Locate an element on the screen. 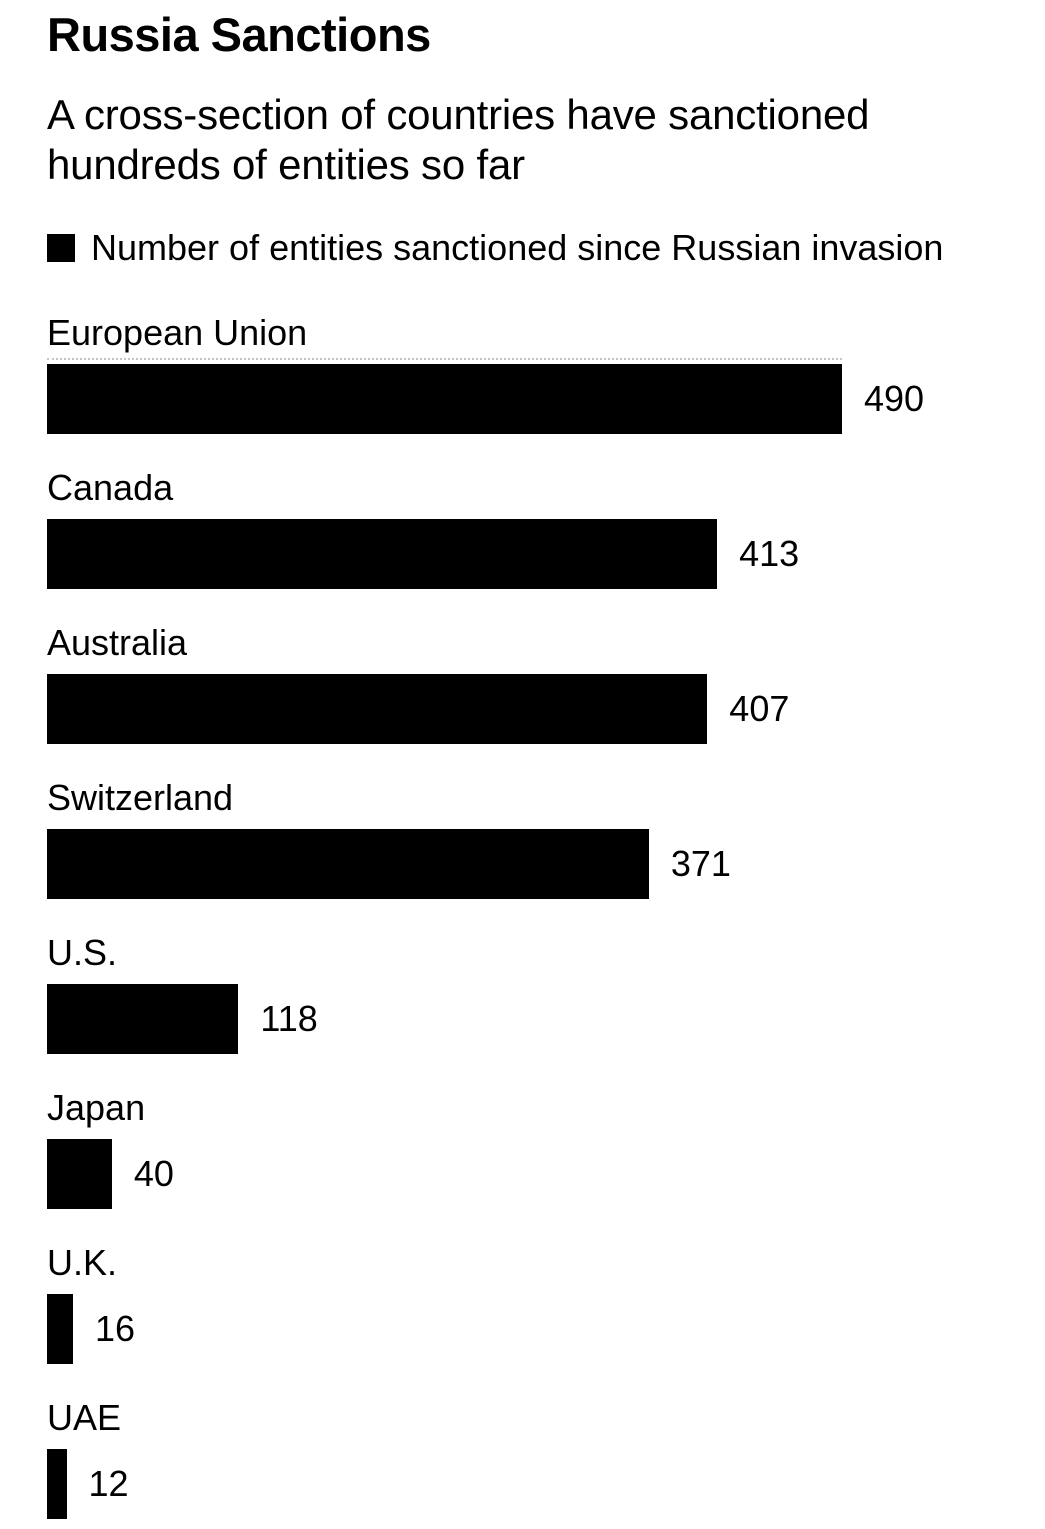  category-label: U.K. is located at coordinates (82, 1262).